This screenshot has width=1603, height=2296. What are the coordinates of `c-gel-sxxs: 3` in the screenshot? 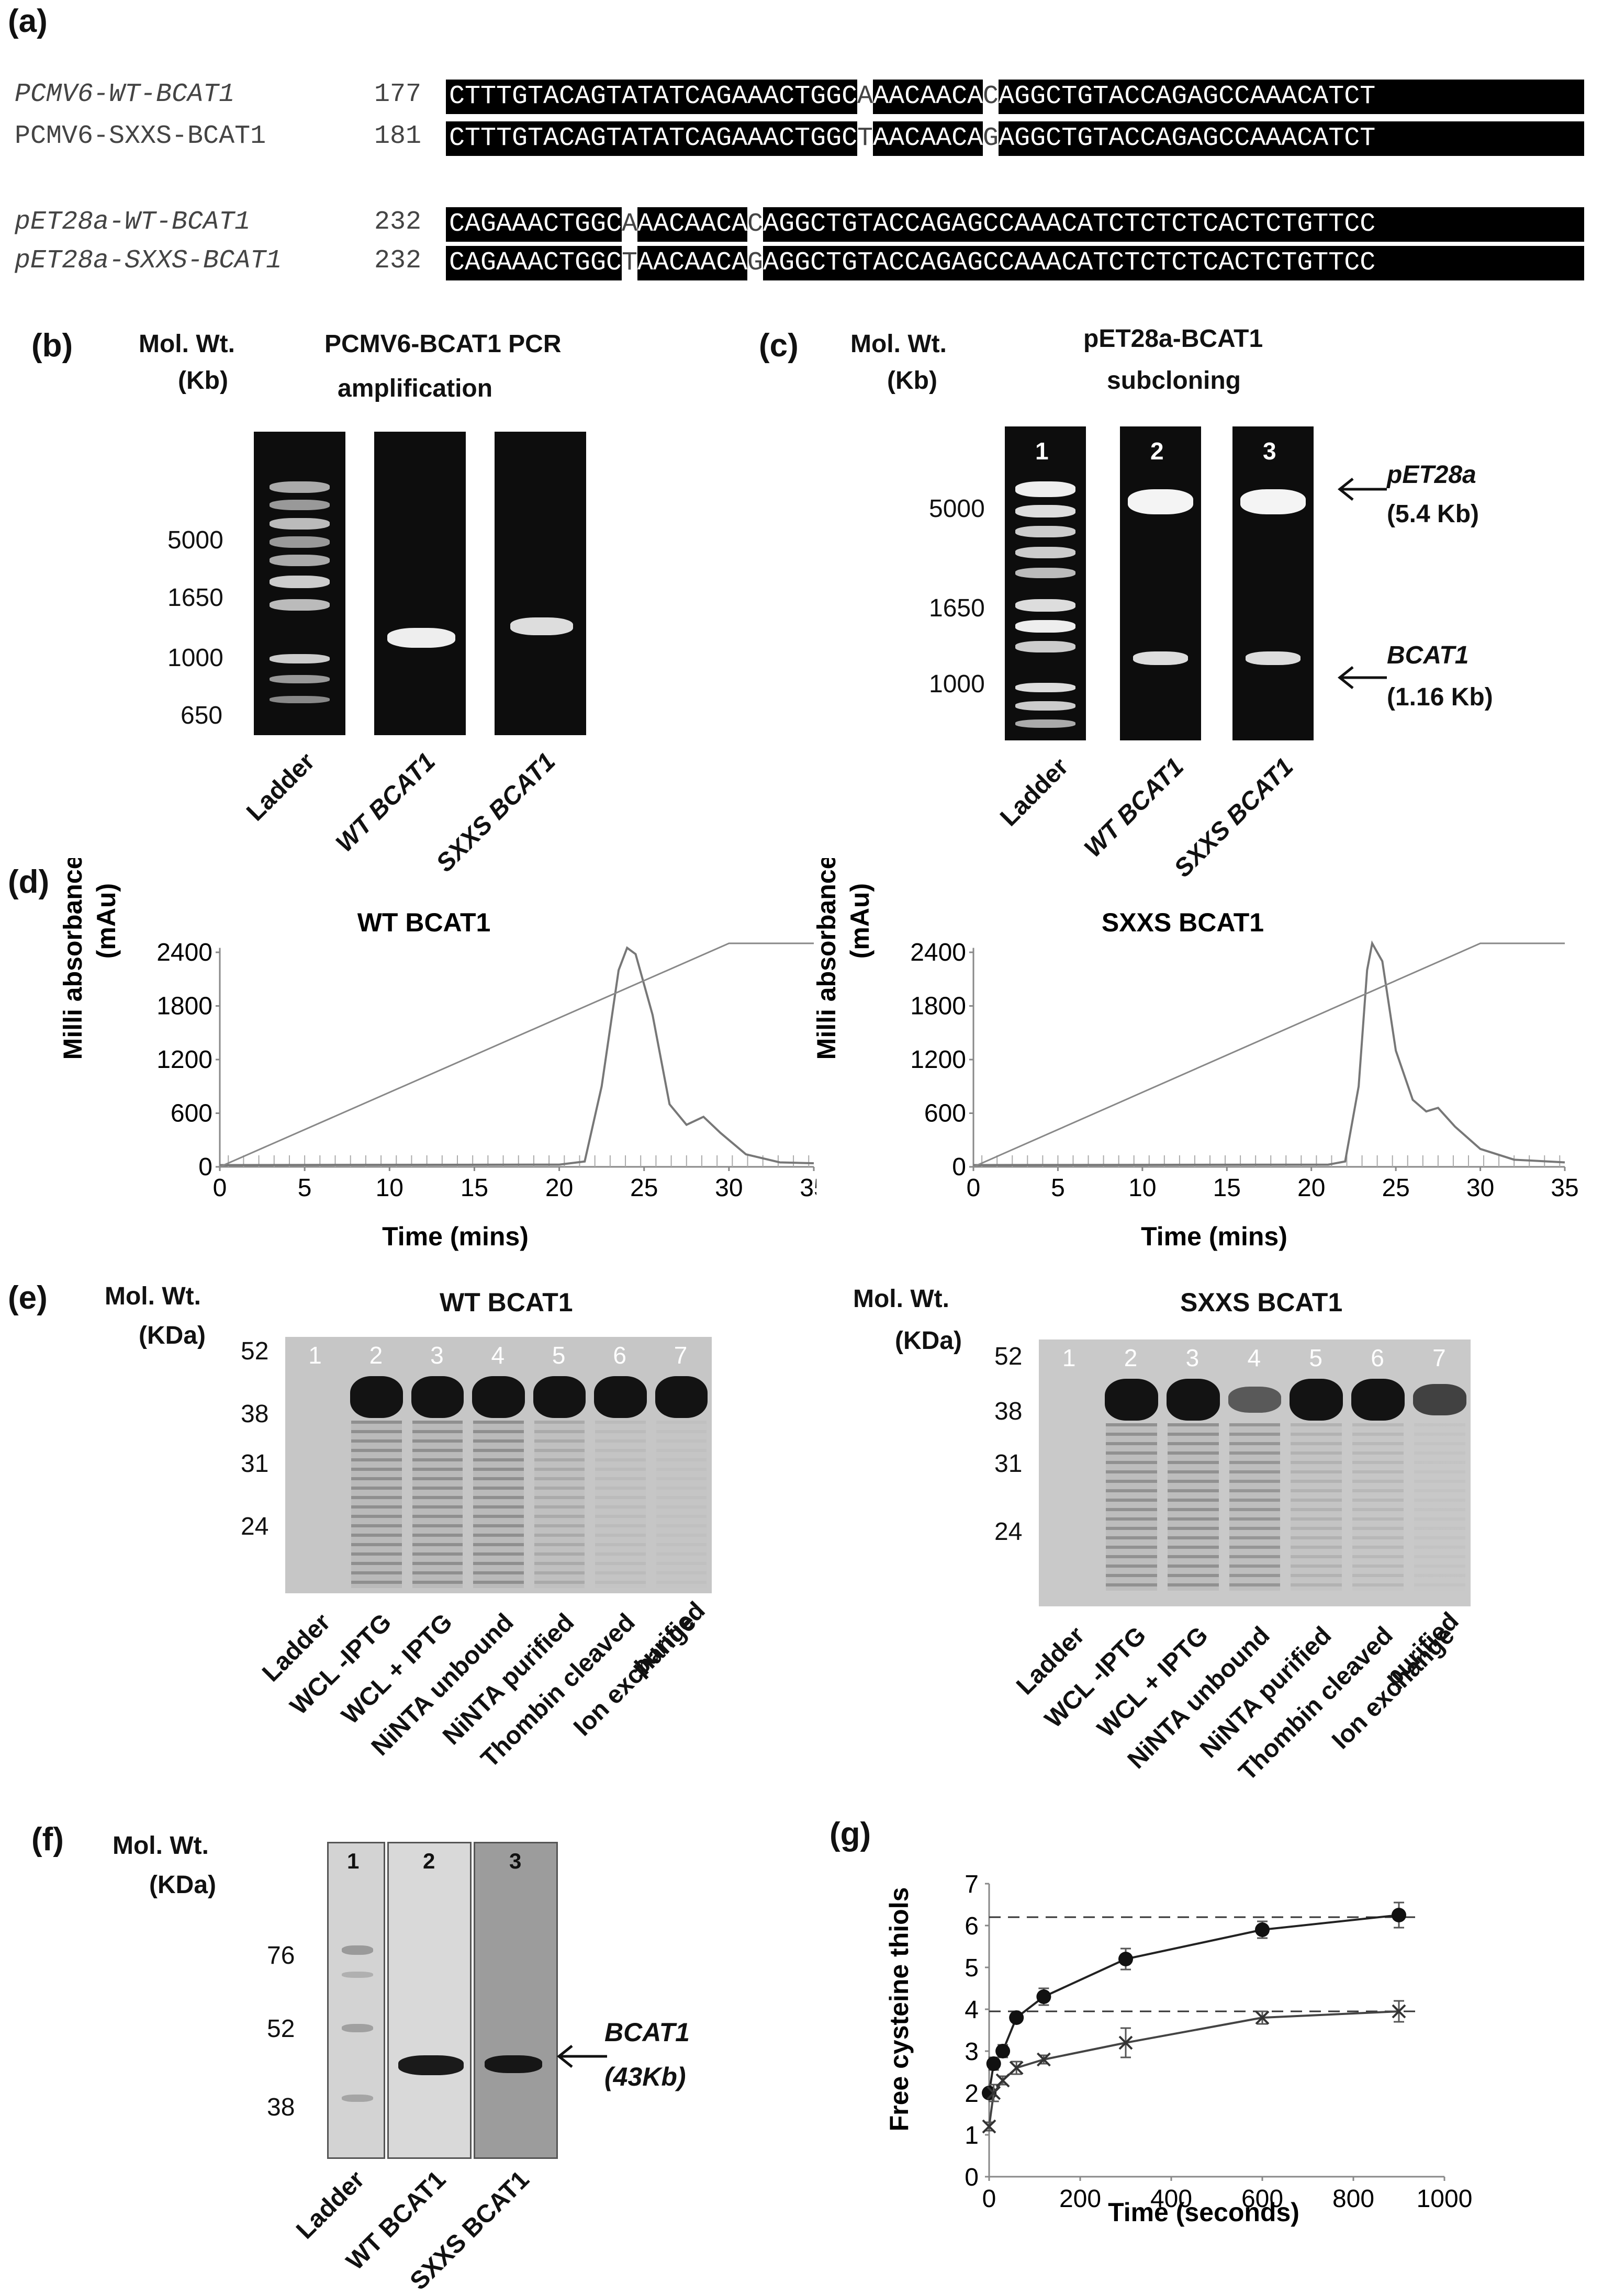 It's located at (1273, 583).